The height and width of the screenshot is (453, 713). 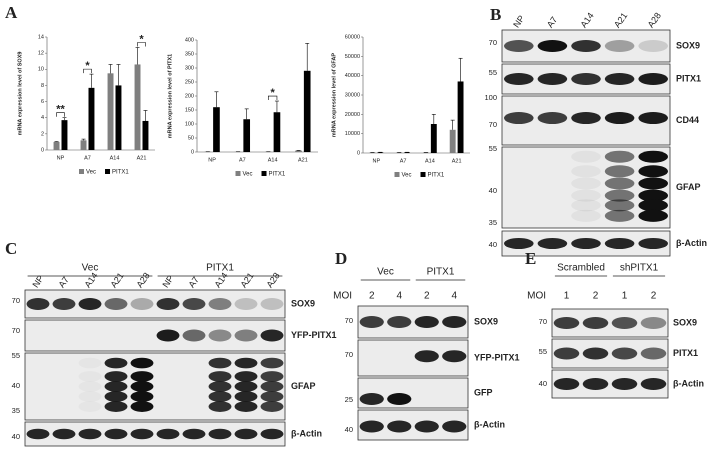 What do you see at coordinates (495, 14) in the screenshot?
I see `panel-label: B` at bounding box center [495, 14].